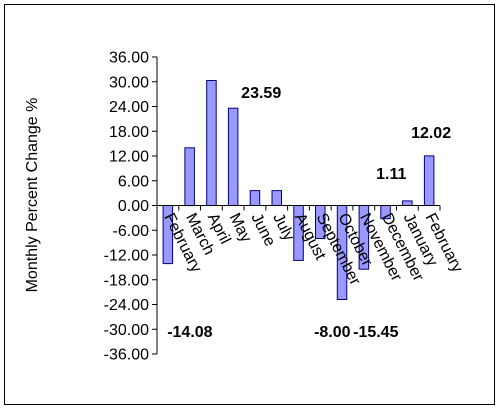  Describe the element at coordinates (129, 157) in the screenshot. I see `y-tick-label-4: 12.00` at that location.